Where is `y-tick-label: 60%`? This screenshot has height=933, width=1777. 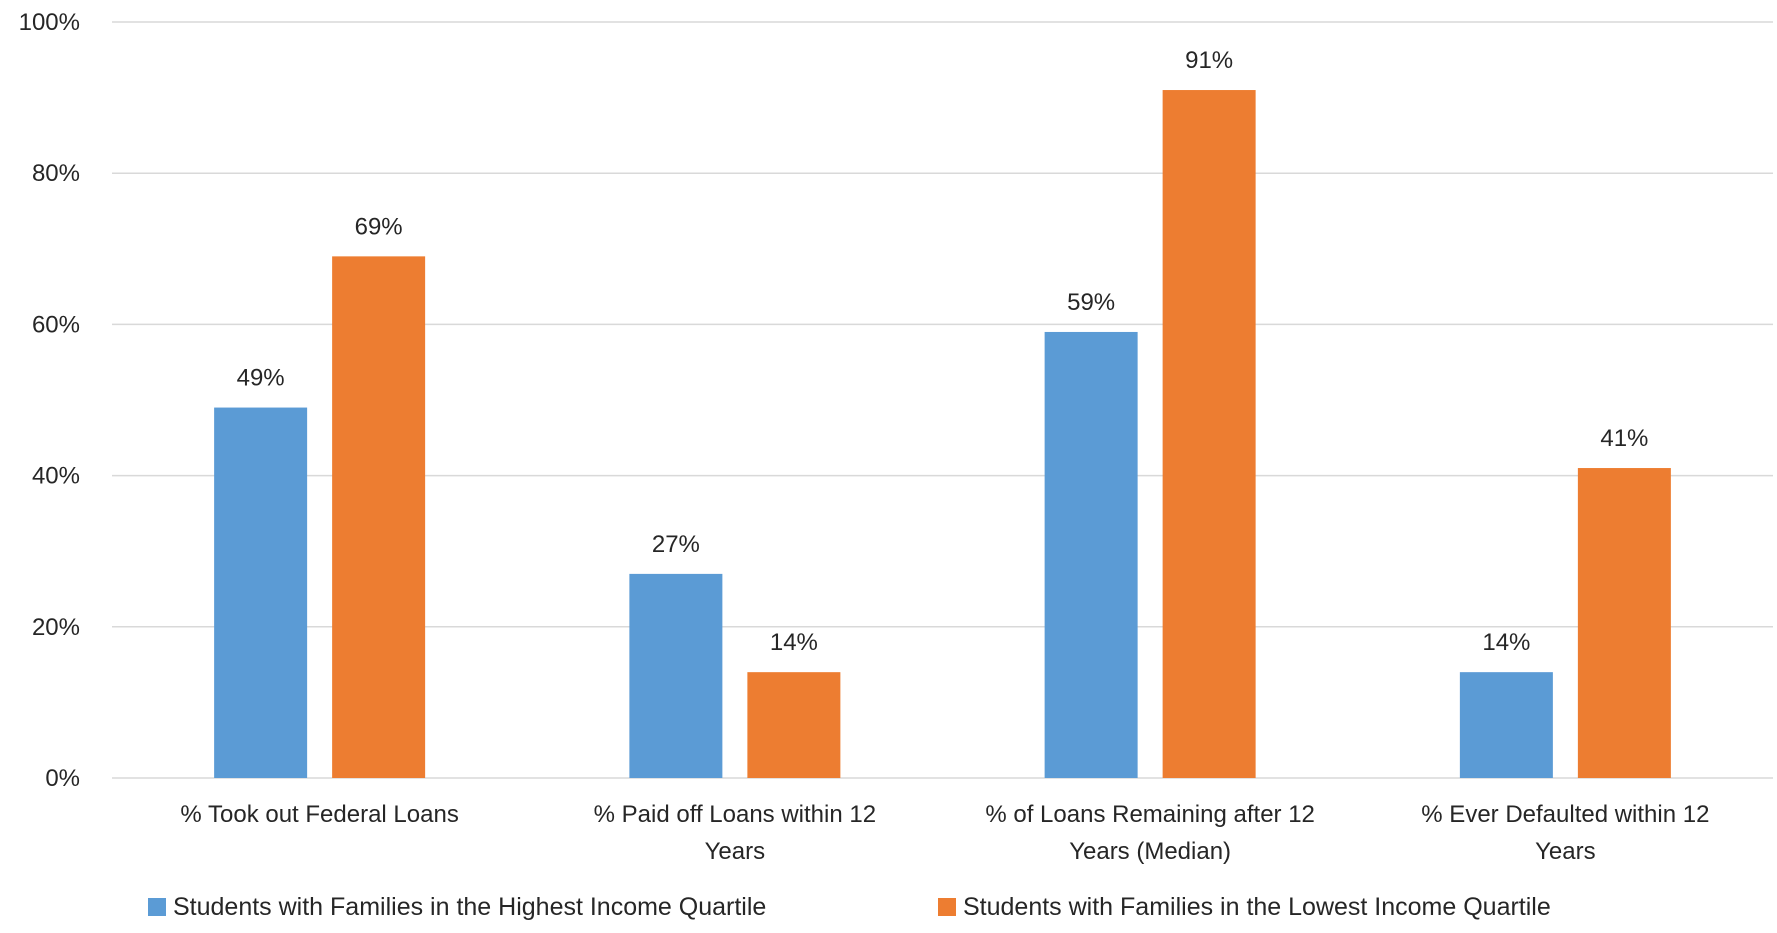 y-tick-label: 60% is located at coordinates (56, 324).